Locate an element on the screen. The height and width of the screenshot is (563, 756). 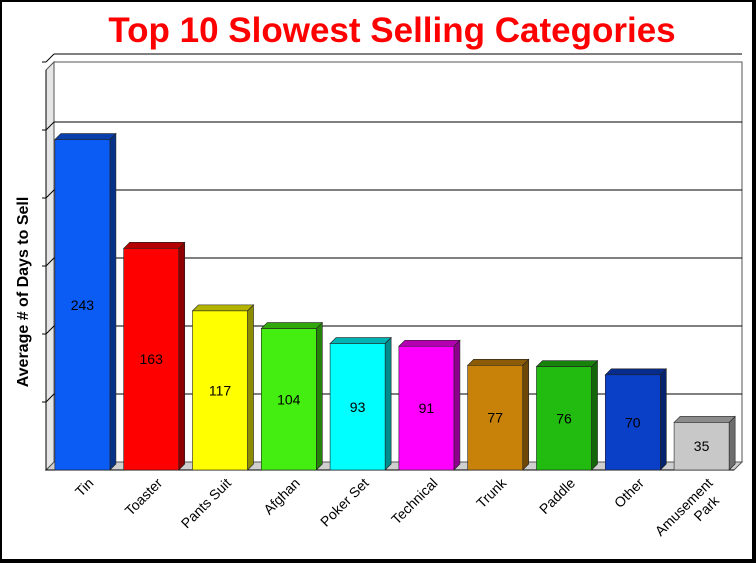
x-tick-label-line: Technical is located at coordinates (414, 501).